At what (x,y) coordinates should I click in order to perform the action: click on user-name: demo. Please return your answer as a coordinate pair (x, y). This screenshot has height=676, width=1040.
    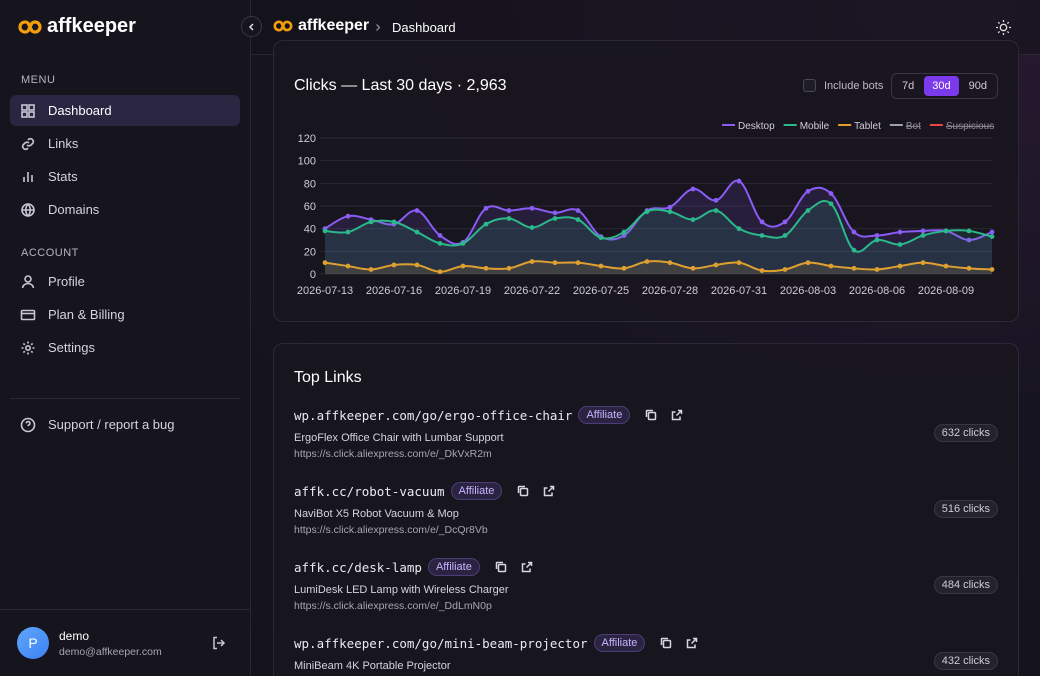
    Looking at the image, I should click on (74, 636).